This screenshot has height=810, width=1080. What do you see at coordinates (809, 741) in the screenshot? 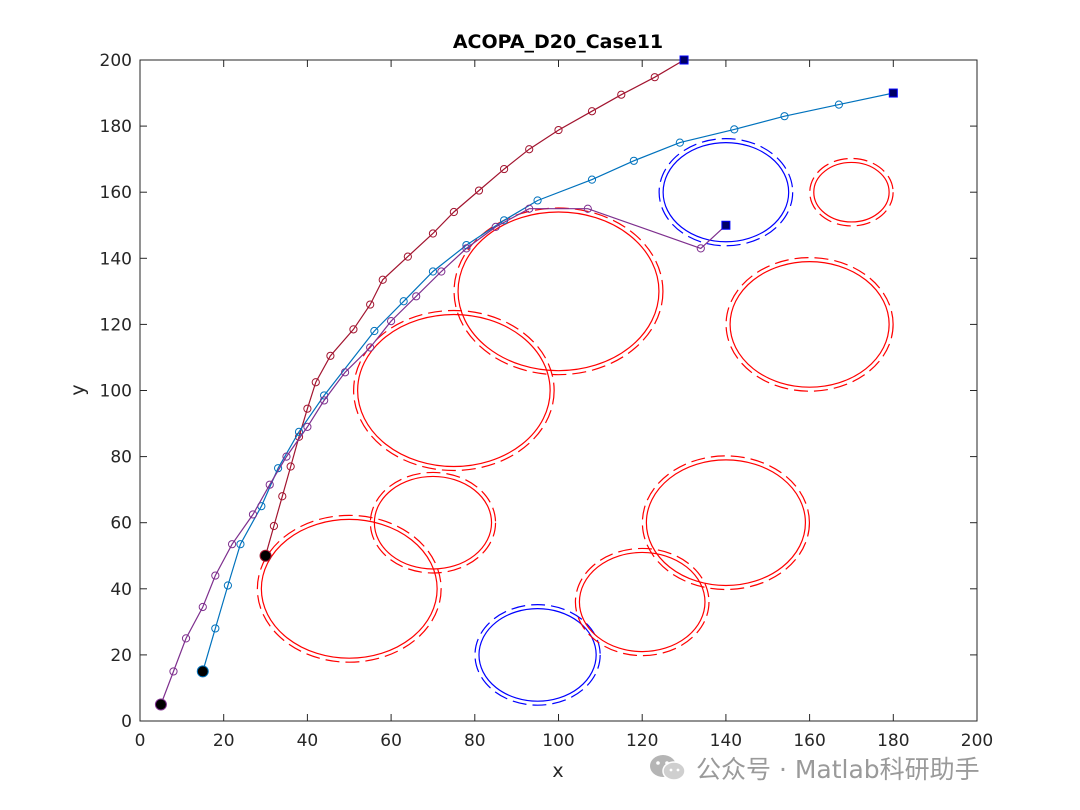
I see `x-tick-label: 160` at bounding box center [809, 741].